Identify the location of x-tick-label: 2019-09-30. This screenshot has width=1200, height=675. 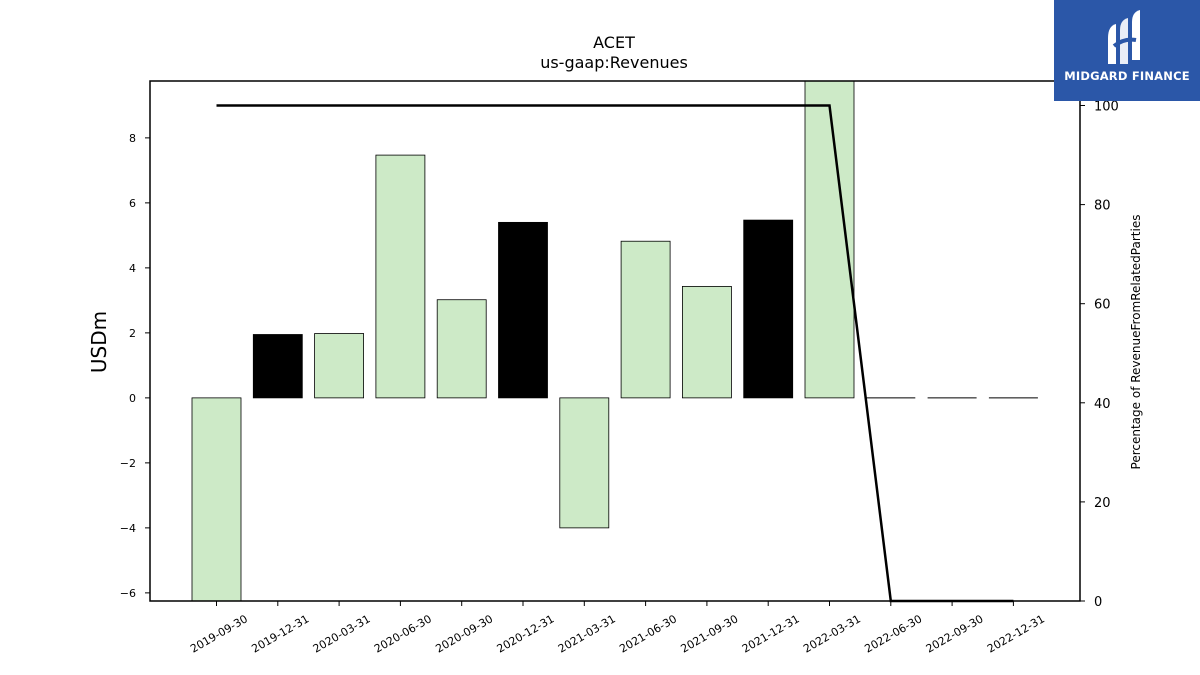
(219, 633).